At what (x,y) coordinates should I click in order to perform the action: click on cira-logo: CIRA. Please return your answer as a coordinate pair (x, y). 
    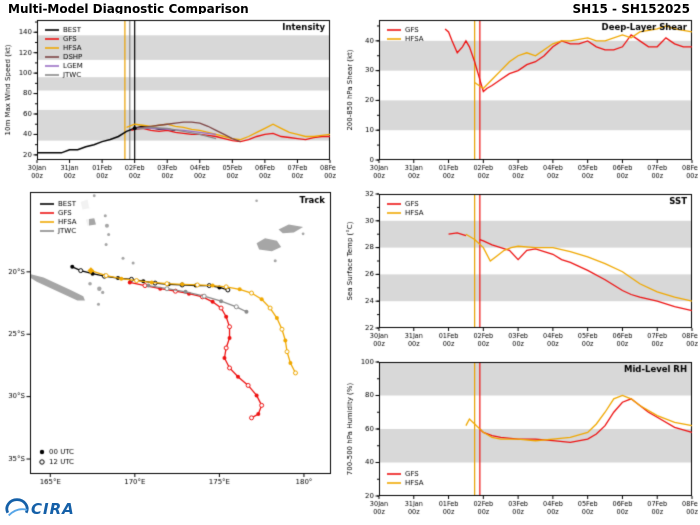
    Looking at the image, I should click on (40, 509).